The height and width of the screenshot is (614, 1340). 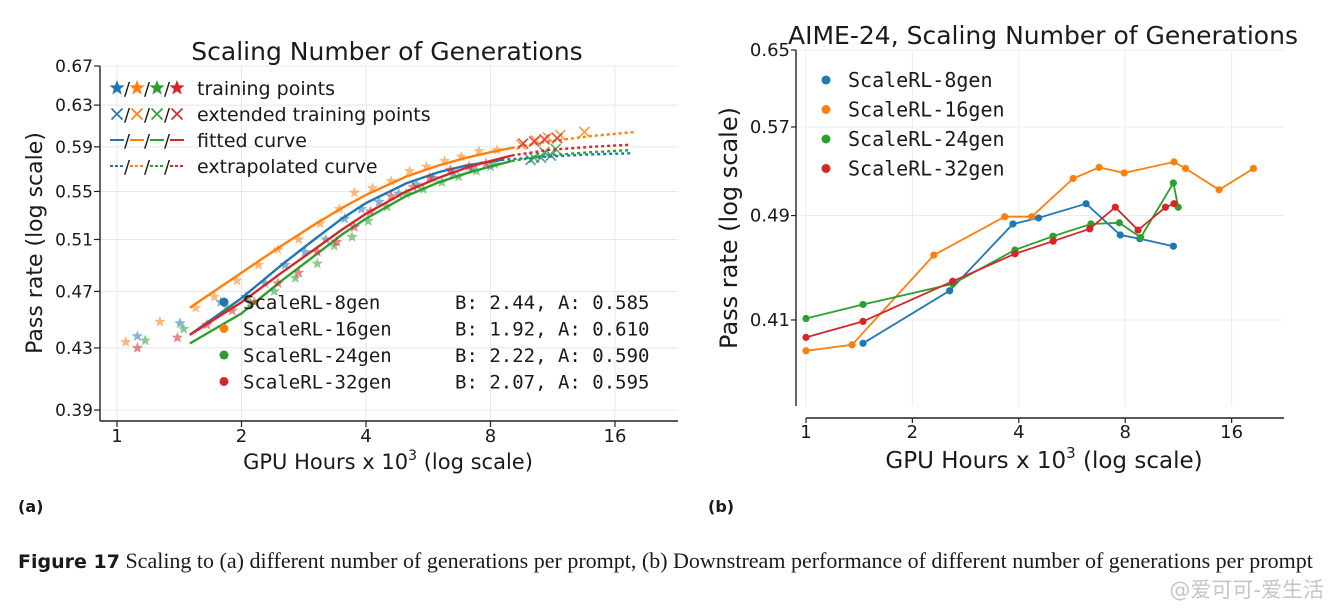 I want to click on line-8gen, so click(x=1018, y=273).